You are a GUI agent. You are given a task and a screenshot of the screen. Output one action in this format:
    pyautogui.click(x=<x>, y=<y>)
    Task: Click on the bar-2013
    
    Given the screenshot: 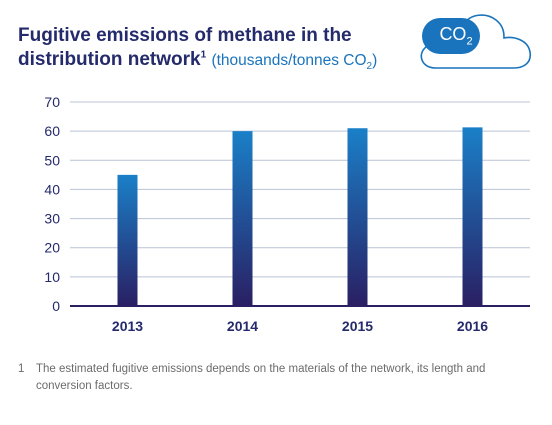 What is the action you would take?
    pyautogui.click(x=127, y=240)
    